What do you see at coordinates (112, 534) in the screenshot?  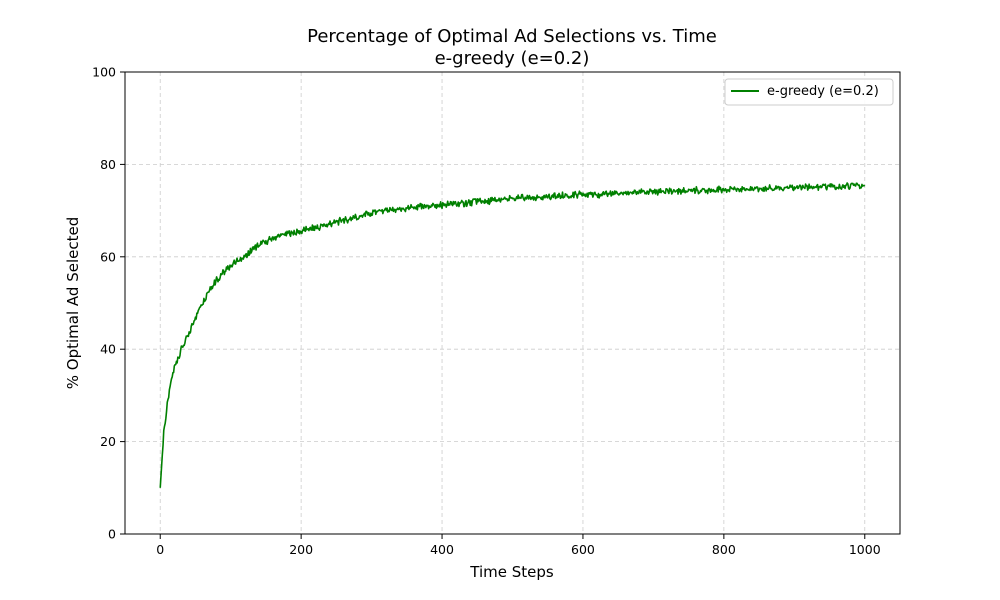 I see `y-tick-label: 0` at bounding box center [112, 534].